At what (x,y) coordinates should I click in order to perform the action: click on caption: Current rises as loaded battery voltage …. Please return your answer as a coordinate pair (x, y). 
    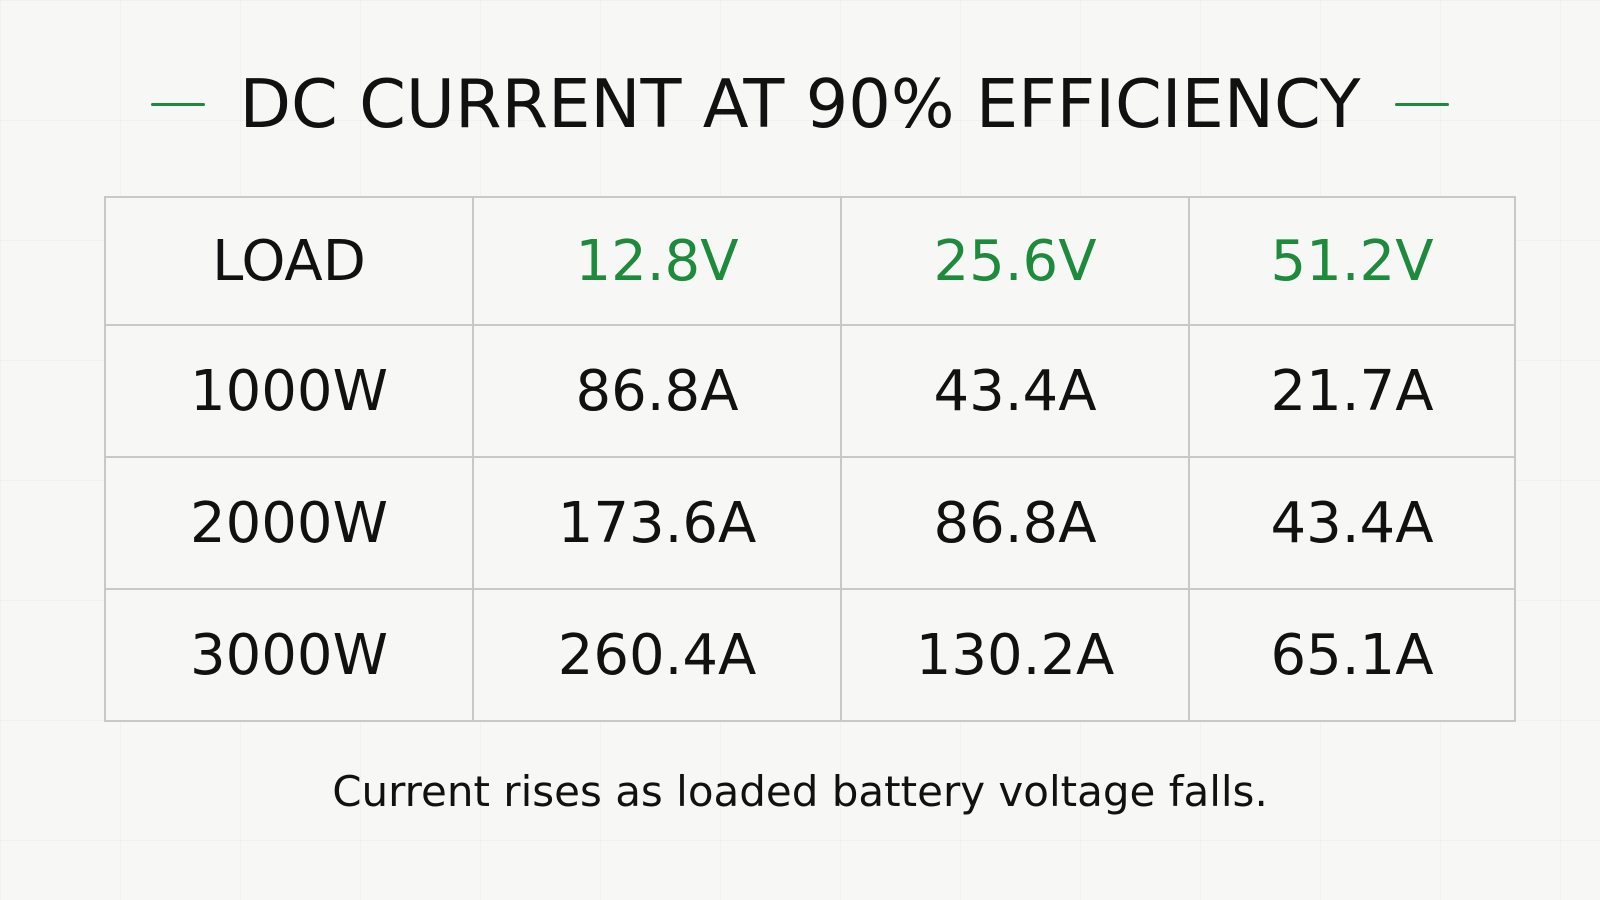
    Looking at the image, I should click on (800, 791).